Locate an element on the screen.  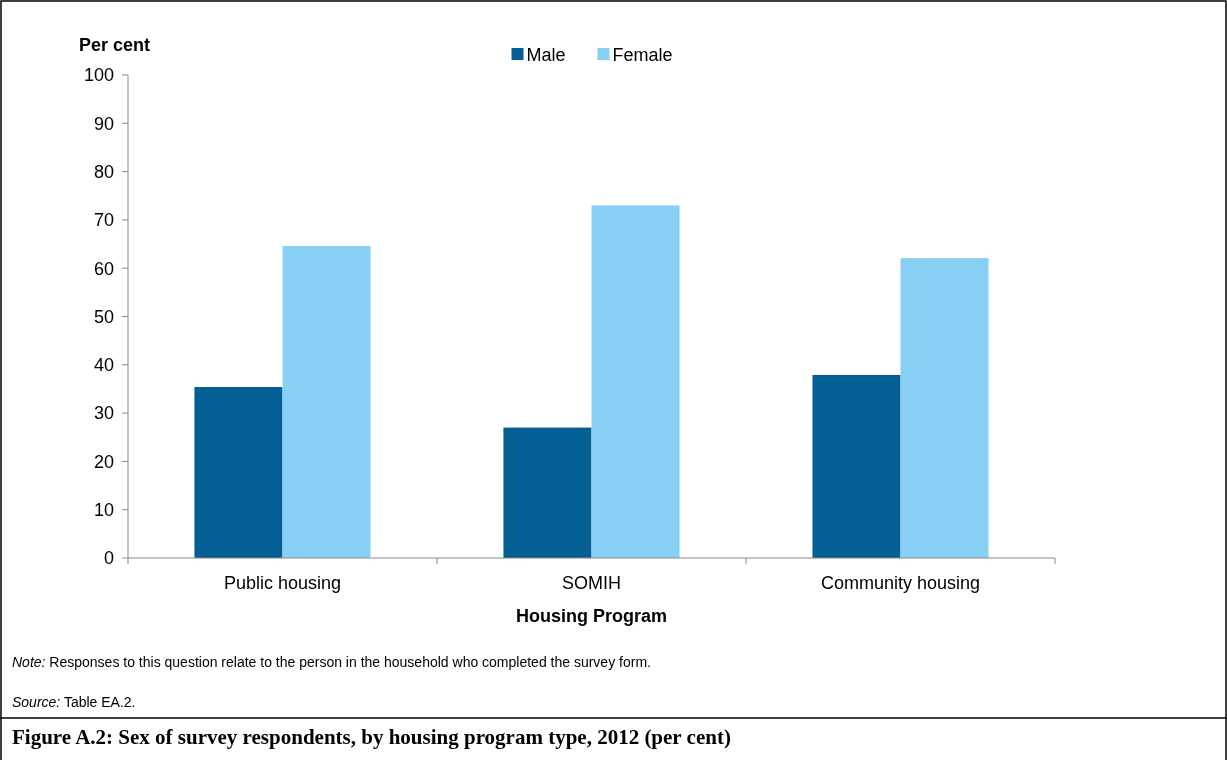
y-tick-label: 0 is located at coordinates (108, 558).